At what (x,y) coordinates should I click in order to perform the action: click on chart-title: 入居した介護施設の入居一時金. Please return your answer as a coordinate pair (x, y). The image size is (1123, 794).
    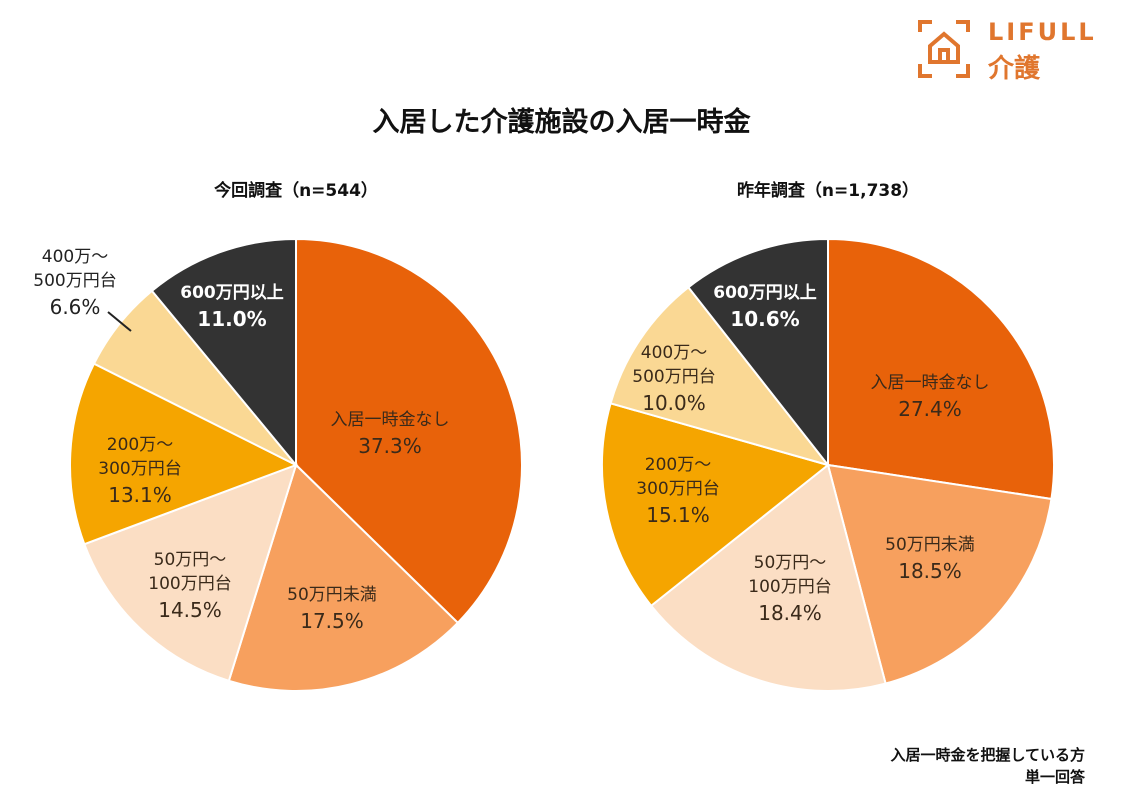
    Looking at the image, I should click on (561, 122).